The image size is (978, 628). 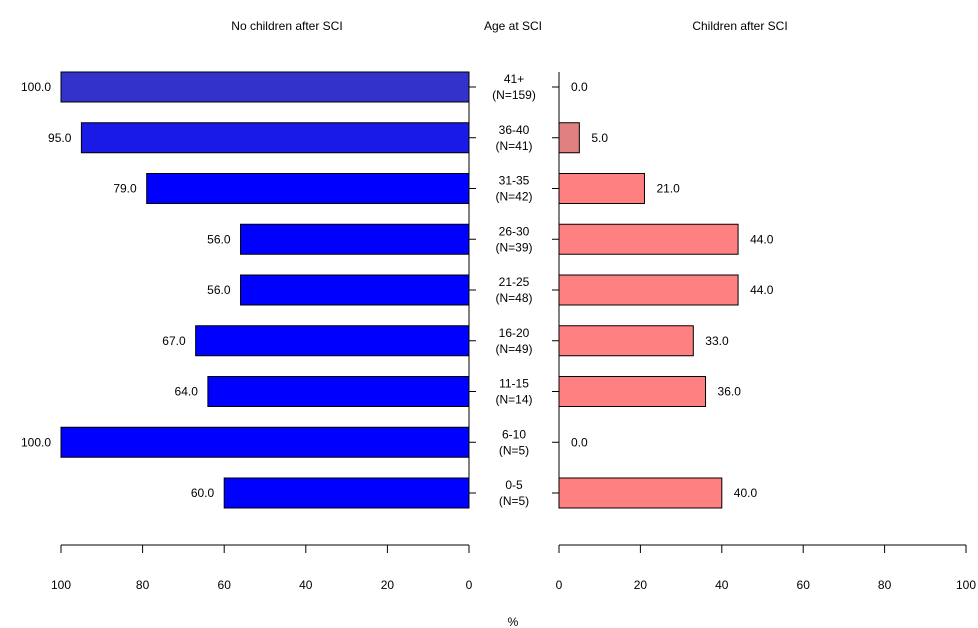 What do you see at coordinates (262, 568) in the screenshot?
I see `left-x-axis: 0 20 40 60 80 100` at bounding box center [262, 568].